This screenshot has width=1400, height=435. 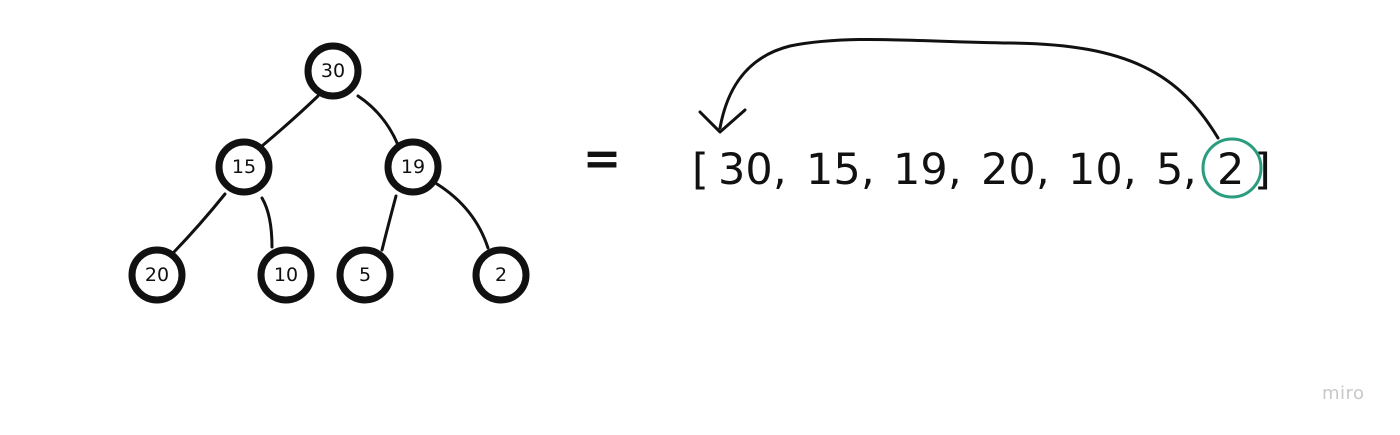 I want to click on node-label-10: 10, so click(x=286, y=275).